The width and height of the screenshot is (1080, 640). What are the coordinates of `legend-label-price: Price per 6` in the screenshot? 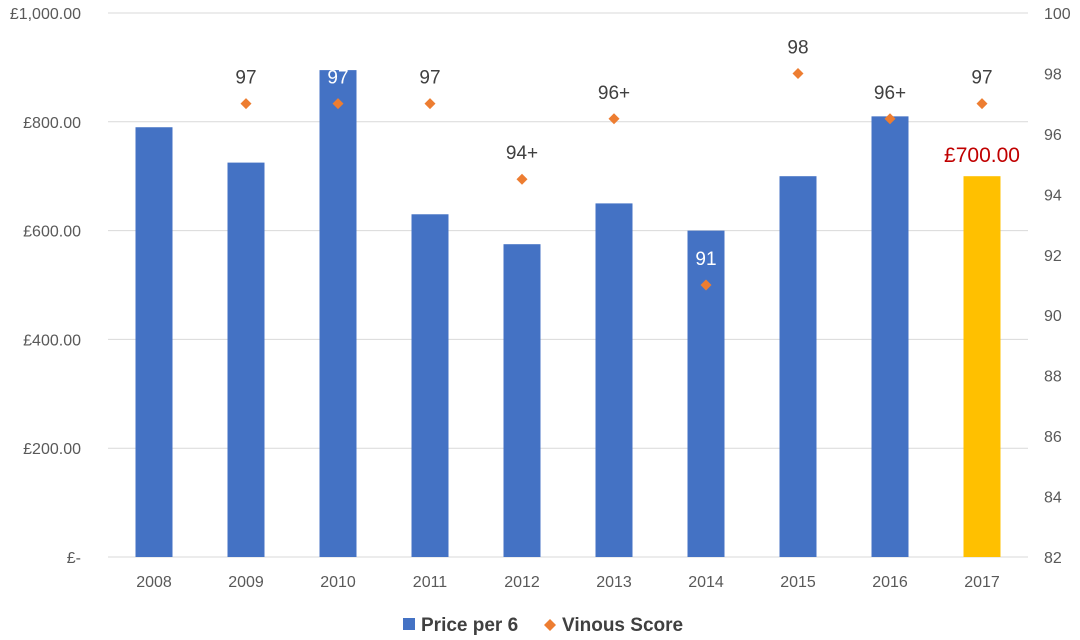 It's located at (469, 625).